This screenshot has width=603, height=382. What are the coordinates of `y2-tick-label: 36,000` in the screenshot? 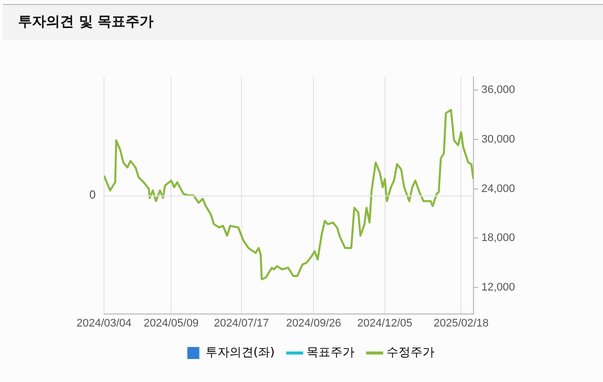 It's located at (498, 90).